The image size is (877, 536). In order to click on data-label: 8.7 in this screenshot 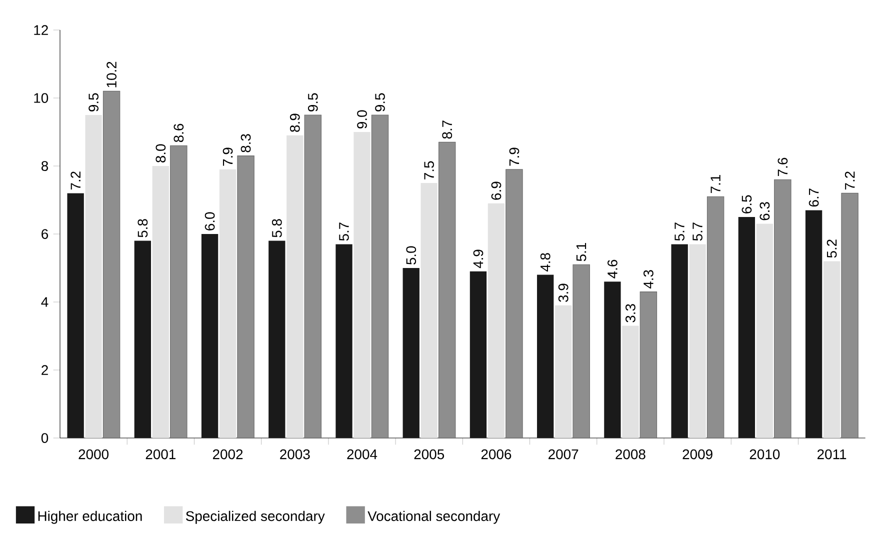, I will do `click(447, 129)`.